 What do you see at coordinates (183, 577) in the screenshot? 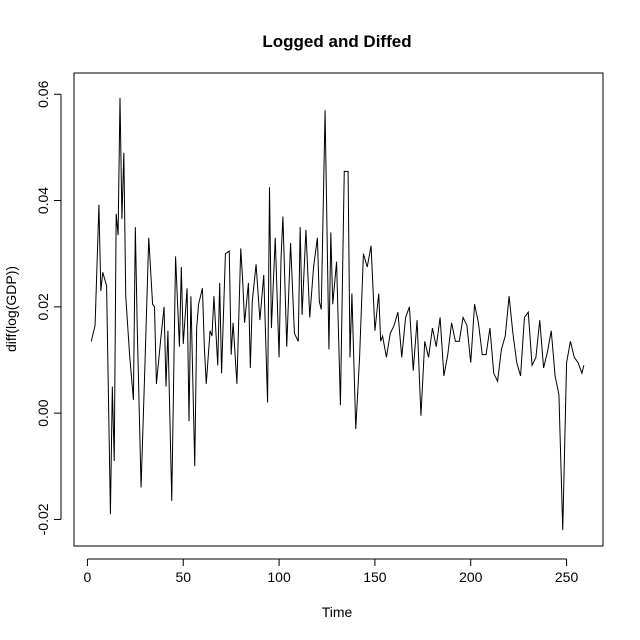
I see `x-tick-label: 50` at bounding box center [183, 577].